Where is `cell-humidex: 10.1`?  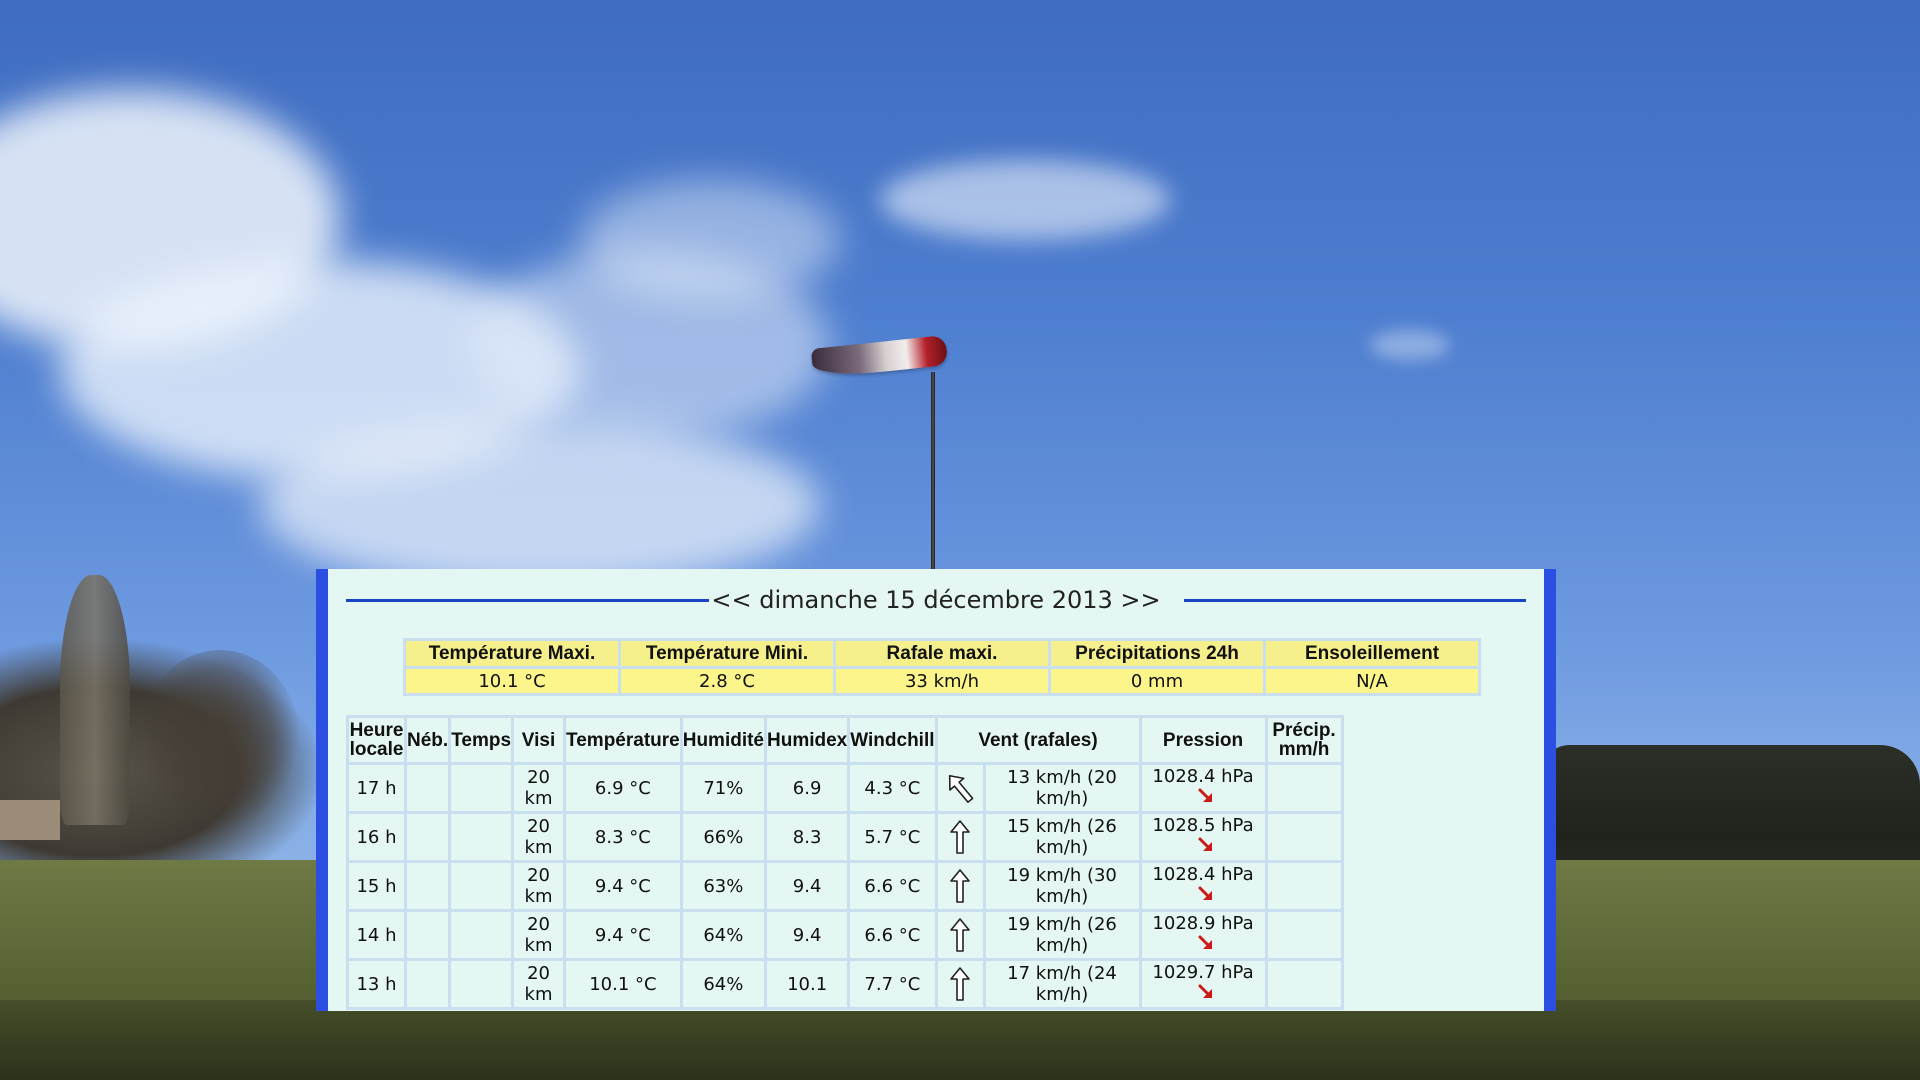 cell-humidex: 10.1 is located at coordinates (807, 984).